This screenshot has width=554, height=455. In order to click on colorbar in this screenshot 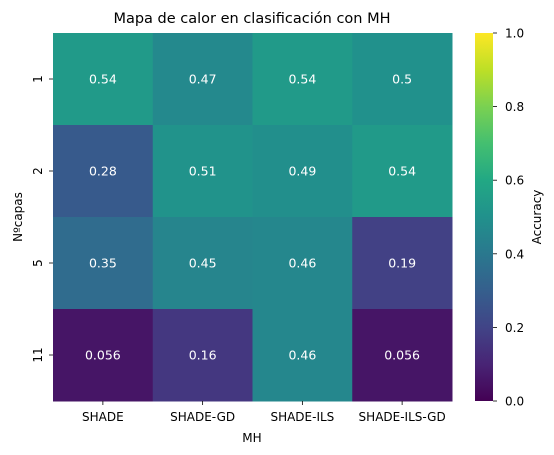, I will do `click(484, 217)`.